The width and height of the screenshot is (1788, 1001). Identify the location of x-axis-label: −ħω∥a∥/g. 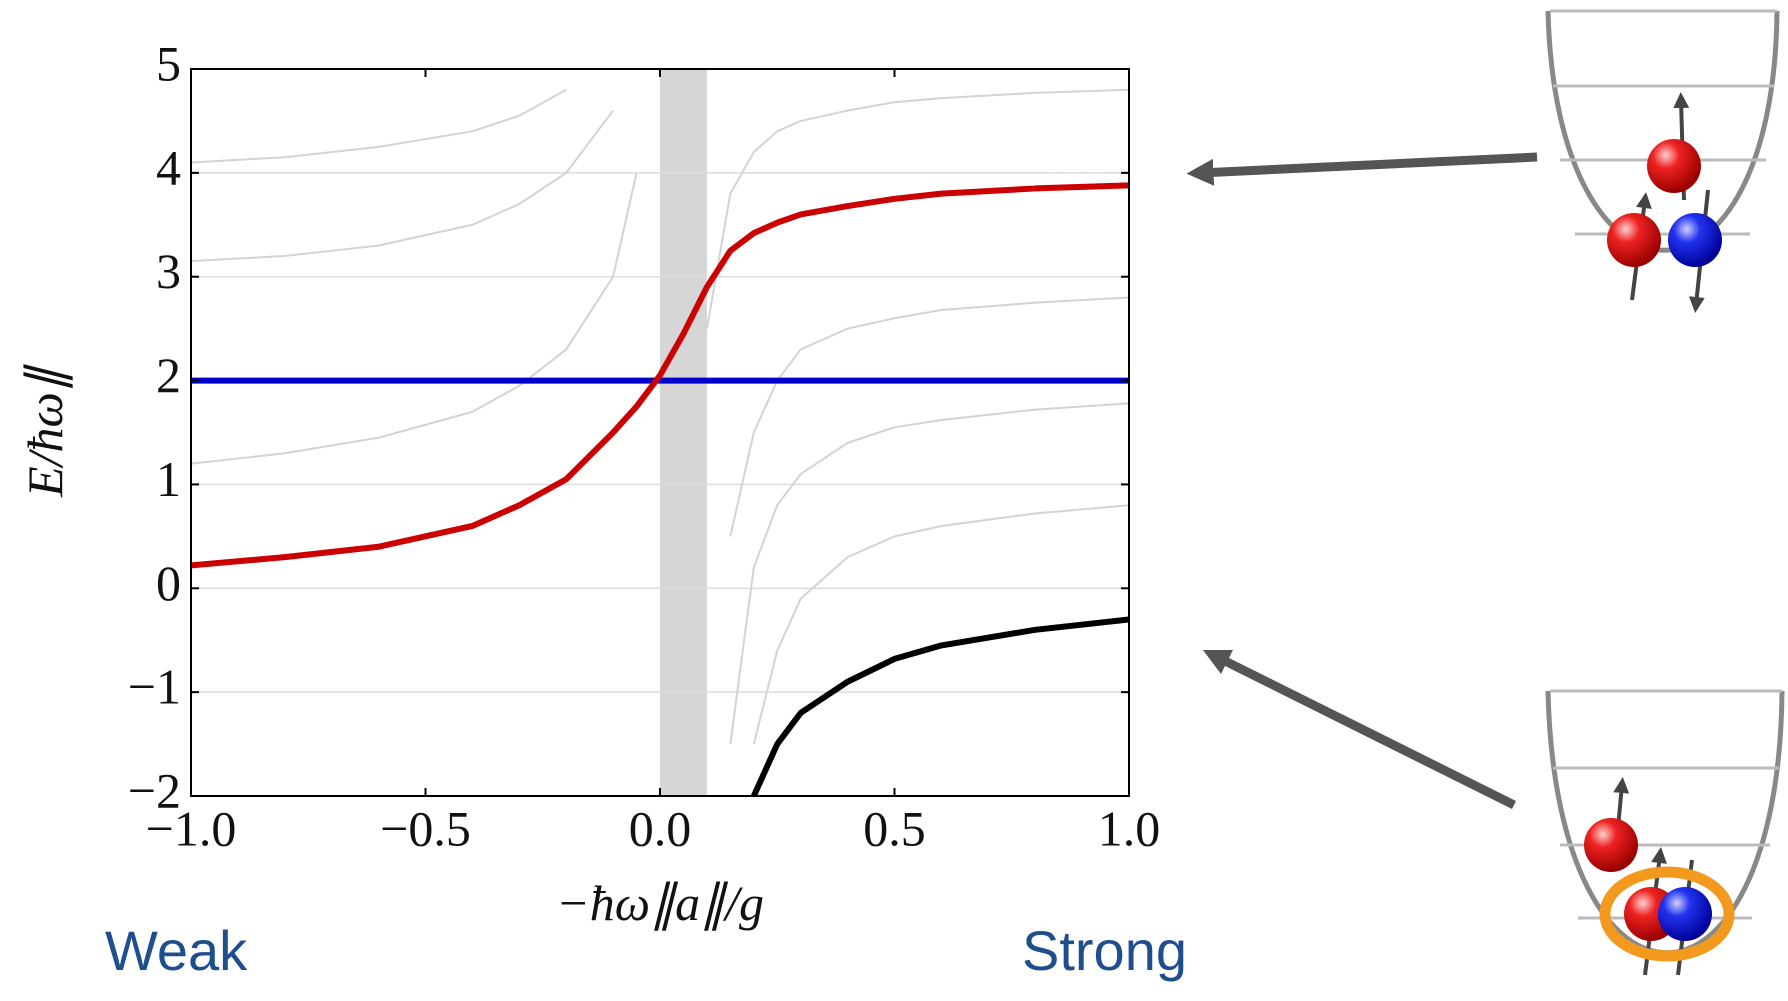
(660, 903).